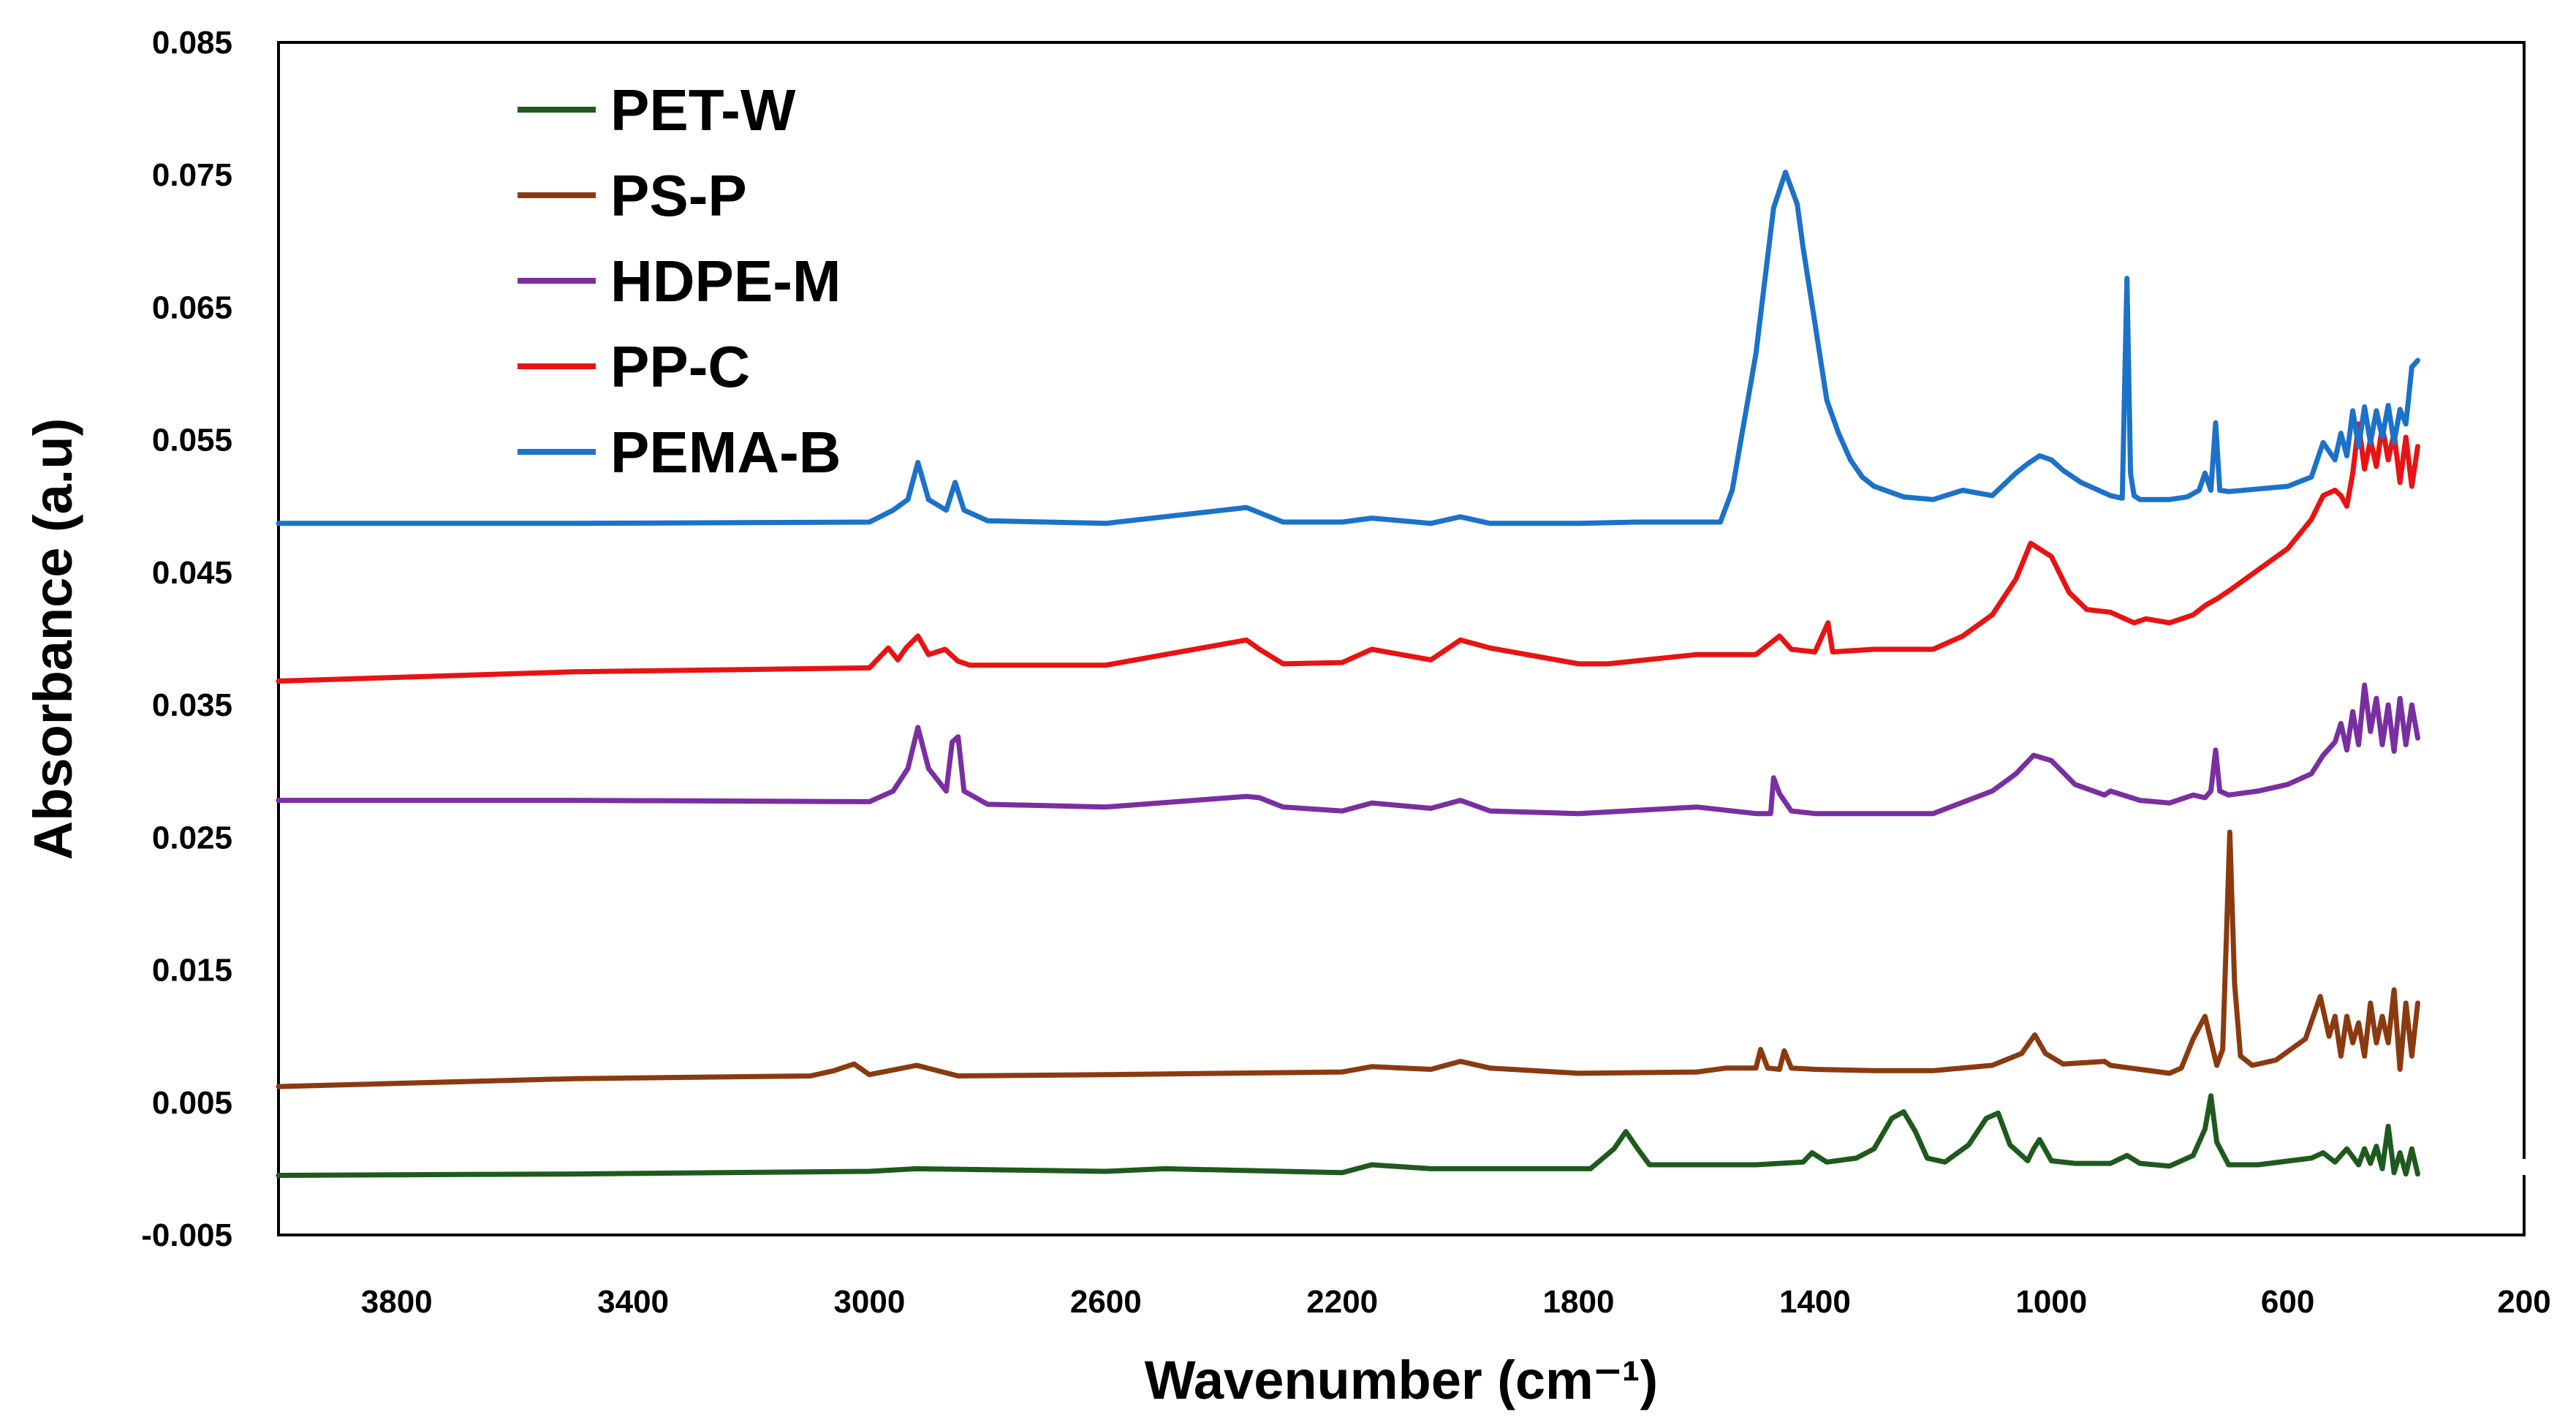 Image resolution: width=2576 pixels, height=1428 pixels. Describe the element at coordinates (53, 639) in the screenshot. I see `y-axis-title: Absorbance (a.u)` at that location.